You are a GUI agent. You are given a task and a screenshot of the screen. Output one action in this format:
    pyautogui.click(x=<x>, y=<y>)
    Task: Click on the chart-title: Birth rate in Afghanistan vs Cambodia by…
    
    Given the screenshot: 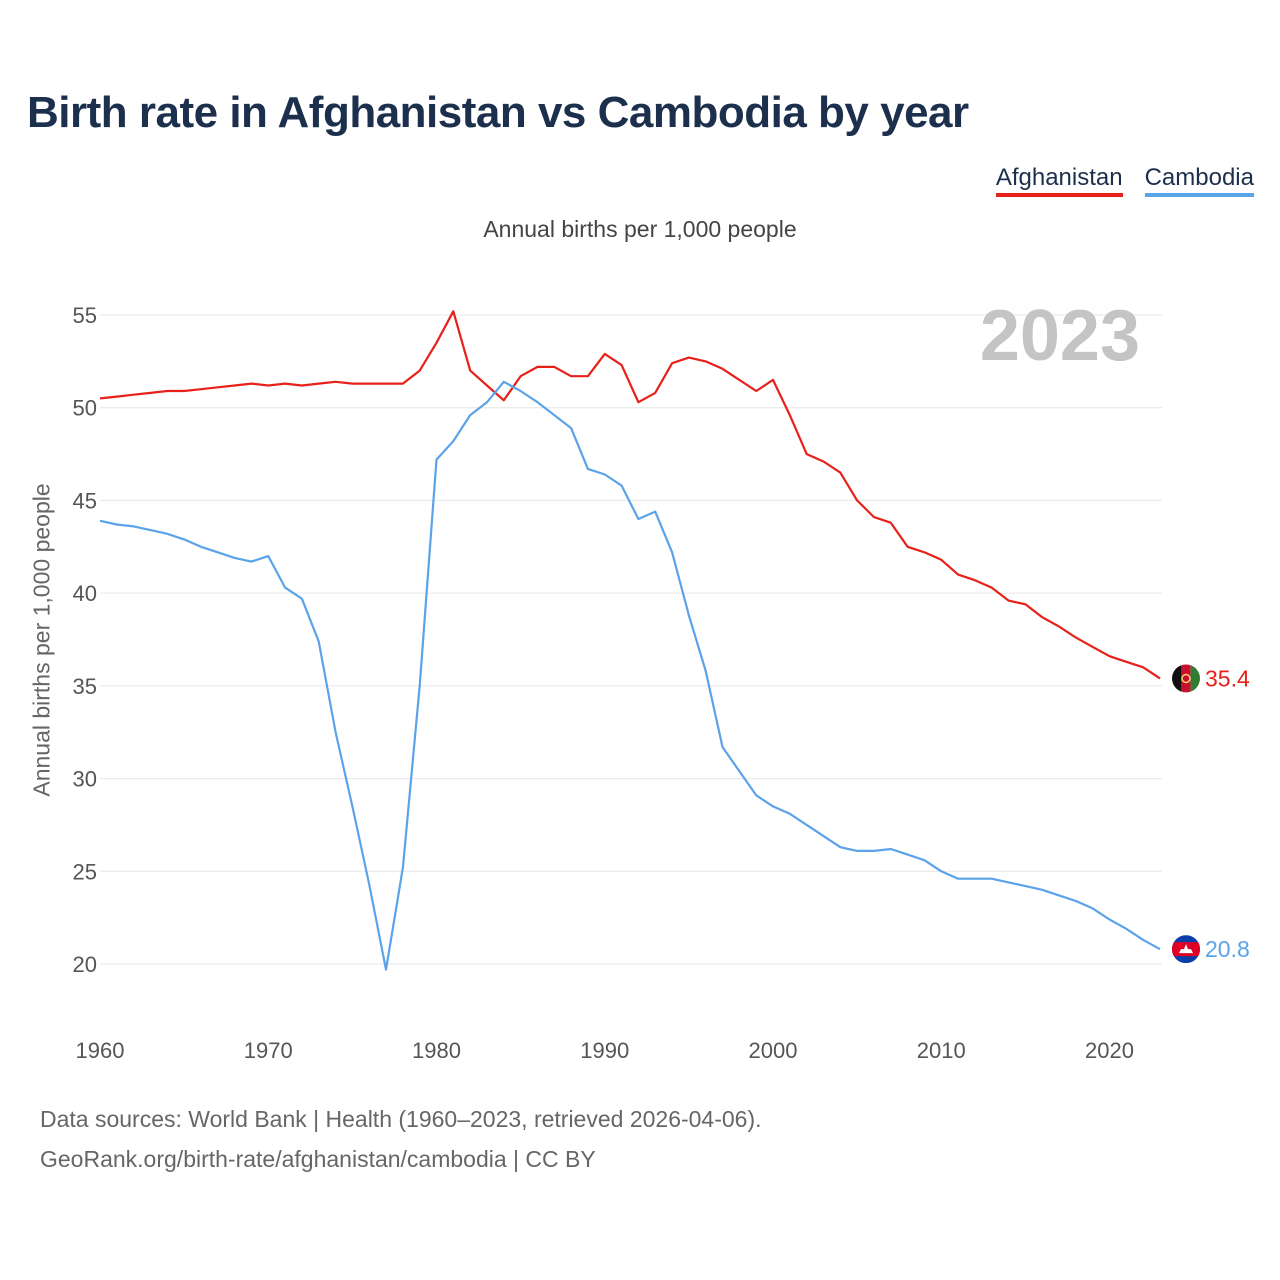 What is the action you would take?
    pyautogui.click(x=498, y=112)
    